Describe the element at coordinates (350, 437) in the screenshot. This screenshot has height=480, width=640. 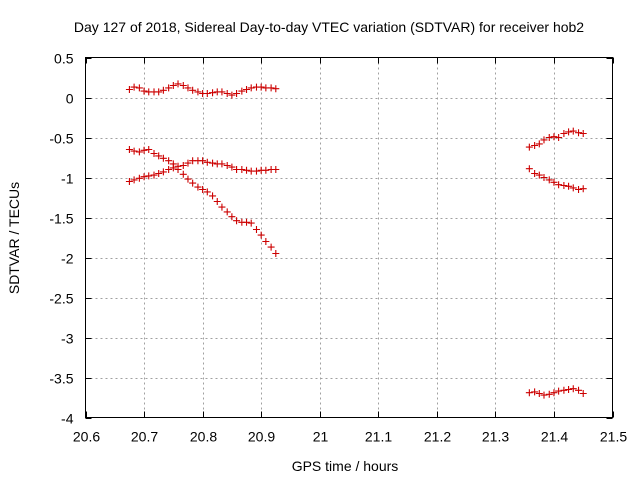
I see `x-tick-labels: 20.6 20.7 20.8 20.9 21 21.1 21.2 21.3 21.4 21.5` at that location.